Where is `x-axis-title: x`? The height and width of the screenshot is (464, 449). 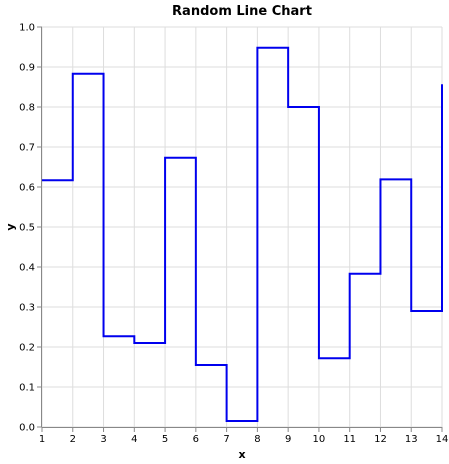
x-axis-title: x is located at coordinates (241, 454).